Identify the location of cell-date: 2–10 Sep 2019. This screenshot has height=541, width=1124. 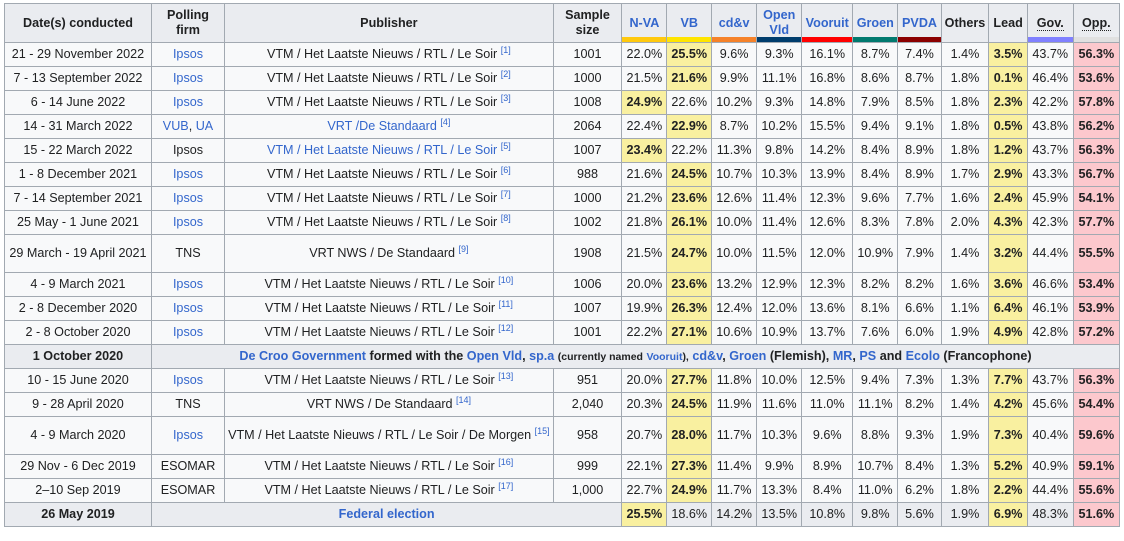
(78, 490).